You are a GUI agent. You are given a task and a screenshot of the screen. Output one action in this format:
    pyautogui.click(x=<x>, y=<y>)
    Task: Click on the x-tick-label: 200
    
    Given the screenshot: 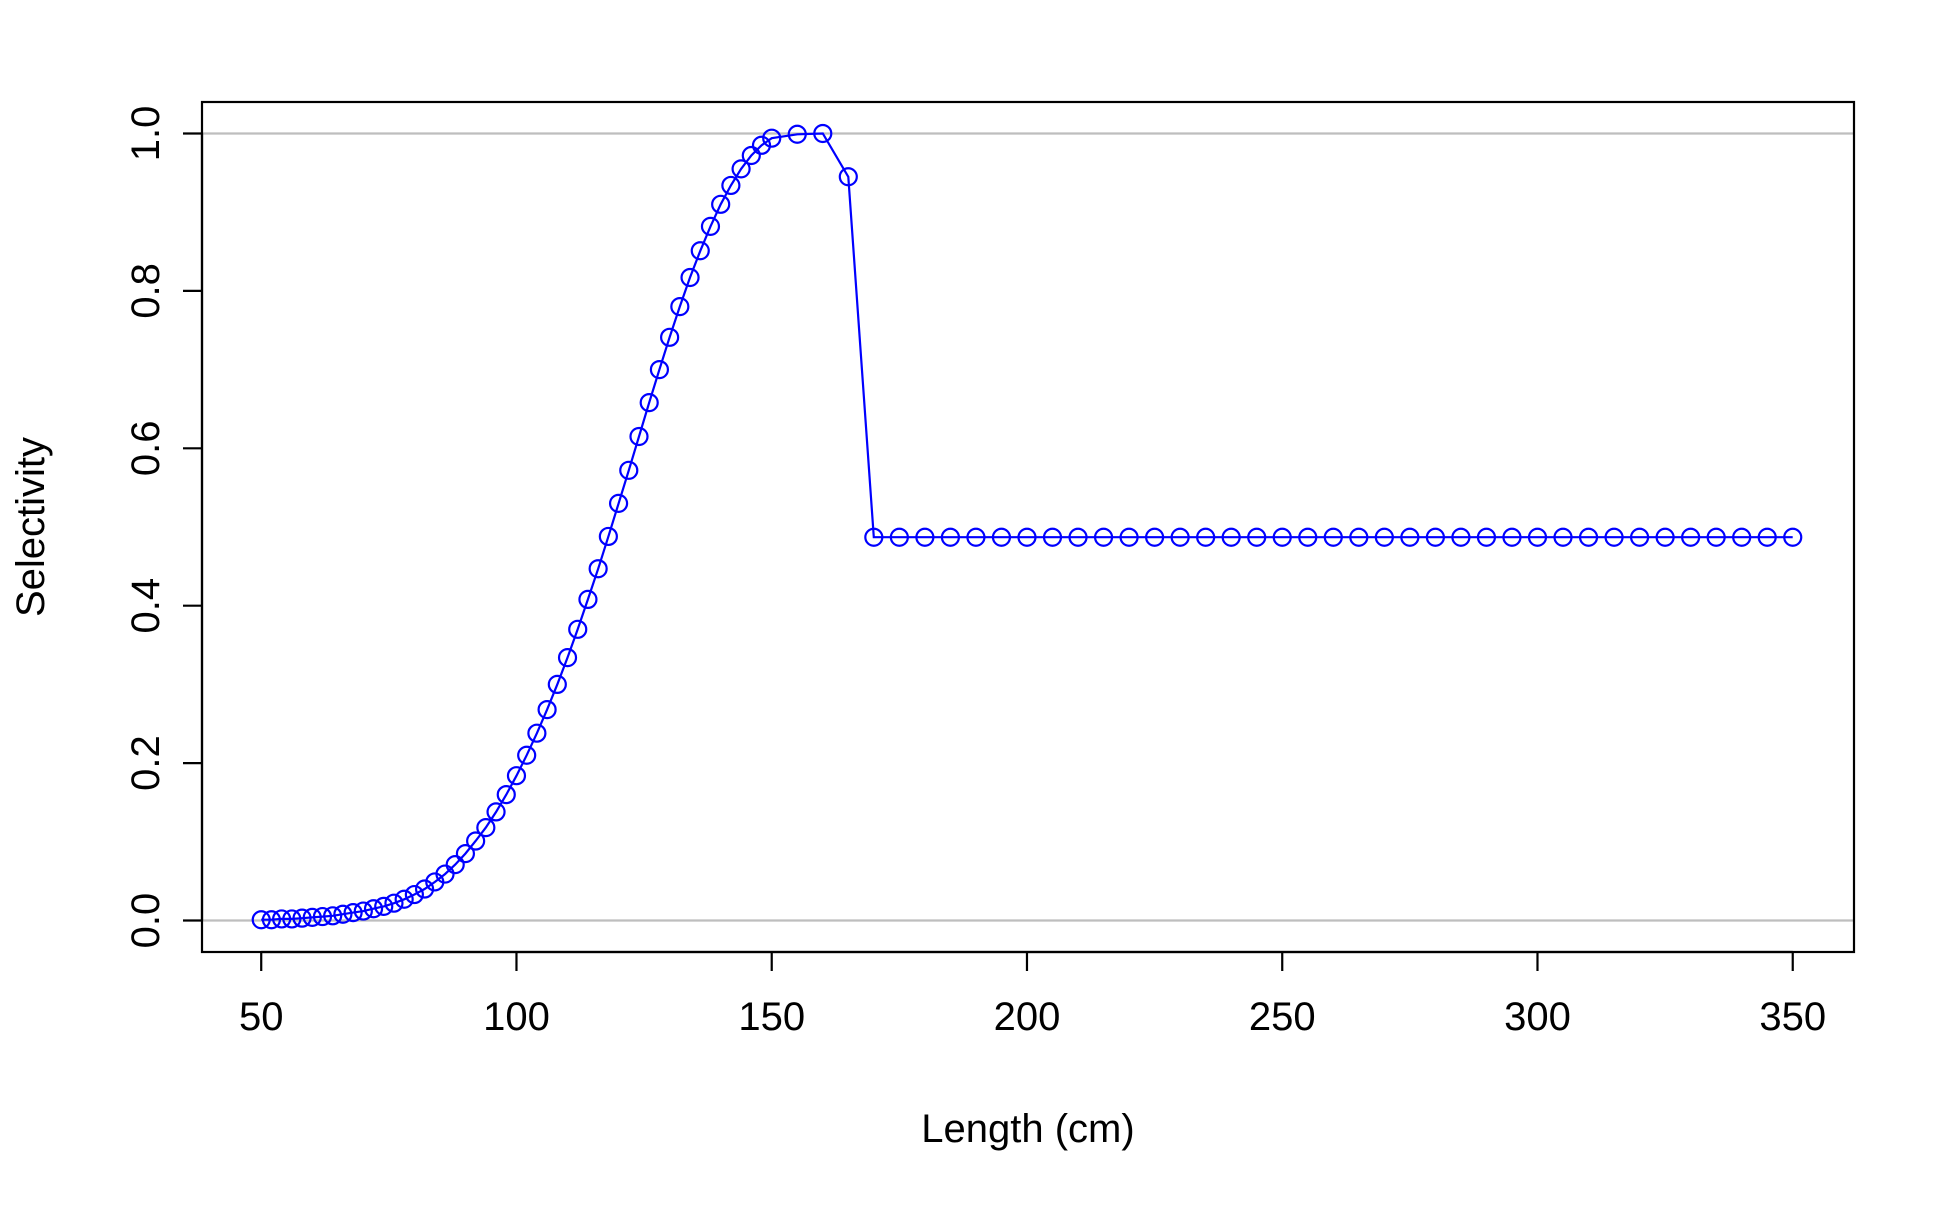 What is the action you would take?
    pyautogui.click(x=1027, y=1017)
    